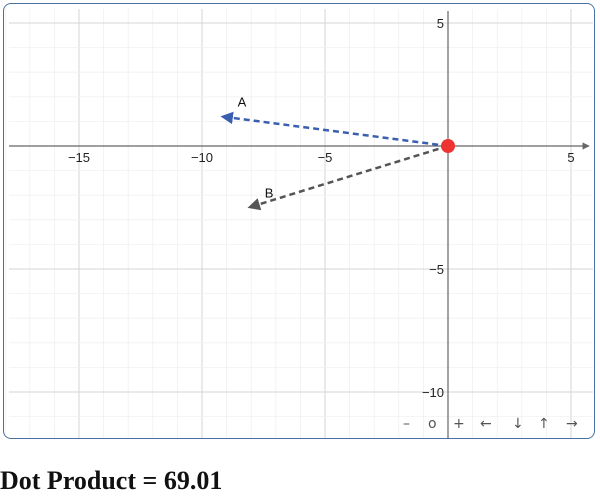 The height and width of the screenshot is (496, 600). I want to click on zoom-in-button: +, so click(459, 424).